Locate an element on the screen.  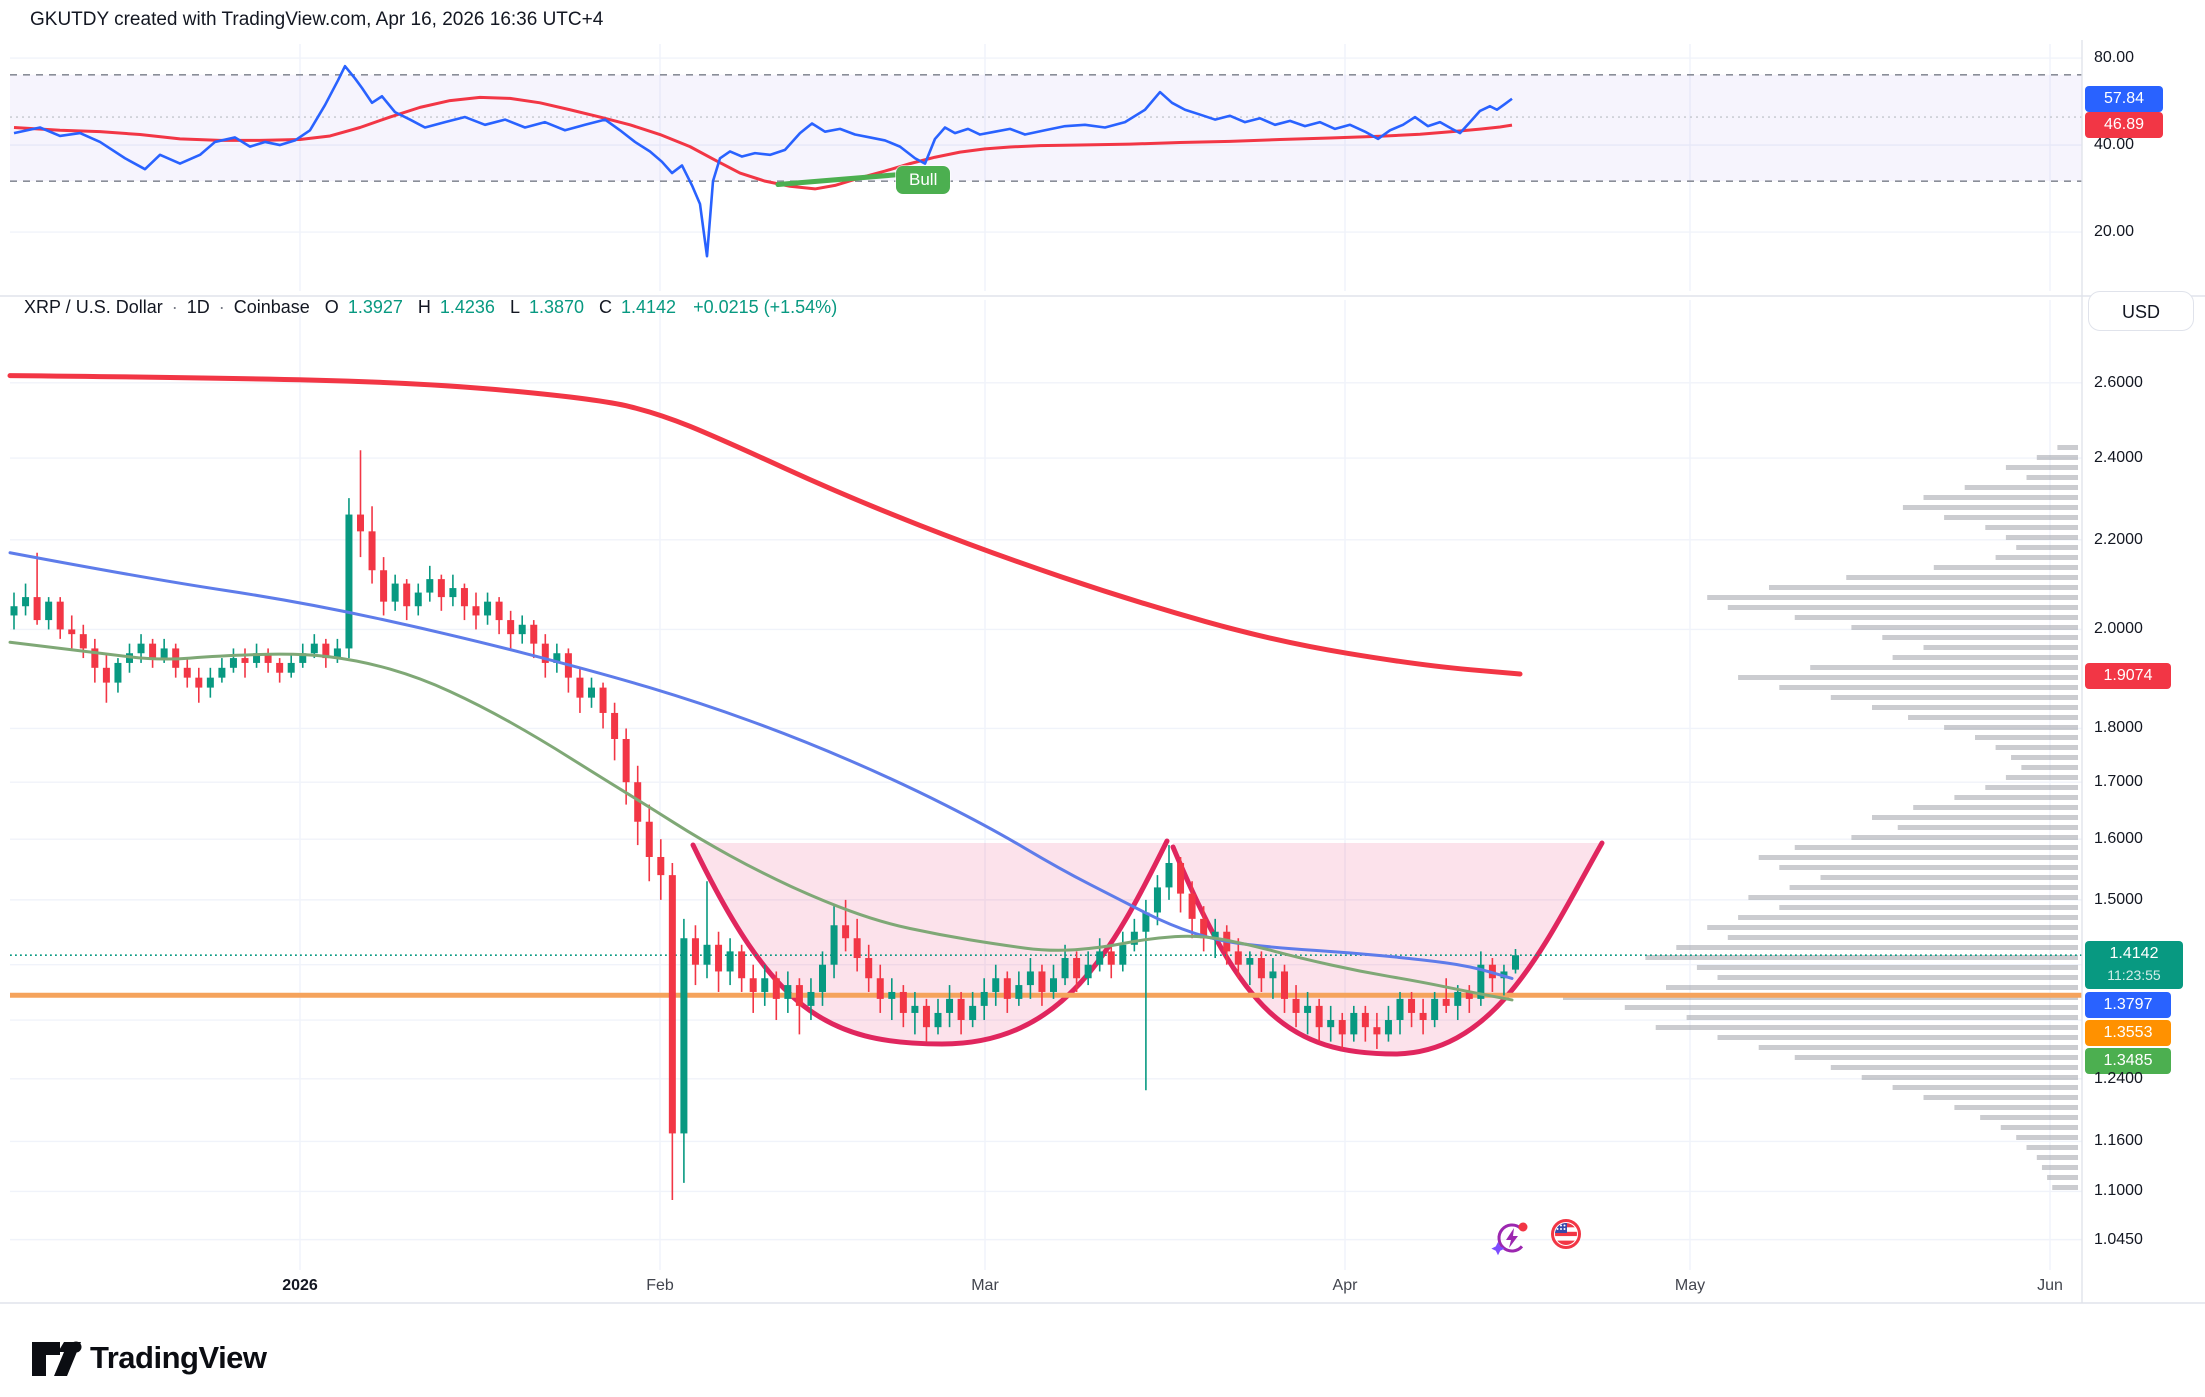
ma-blue-price-badge: 1.3797 is located at coordinates (2128, 1005).